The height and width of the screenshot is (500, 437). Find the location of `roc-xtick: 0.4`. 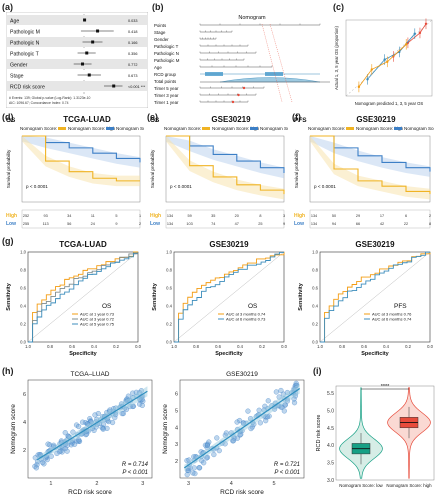

roc-xtick: 0.4 is located at coordinates (386, 346).